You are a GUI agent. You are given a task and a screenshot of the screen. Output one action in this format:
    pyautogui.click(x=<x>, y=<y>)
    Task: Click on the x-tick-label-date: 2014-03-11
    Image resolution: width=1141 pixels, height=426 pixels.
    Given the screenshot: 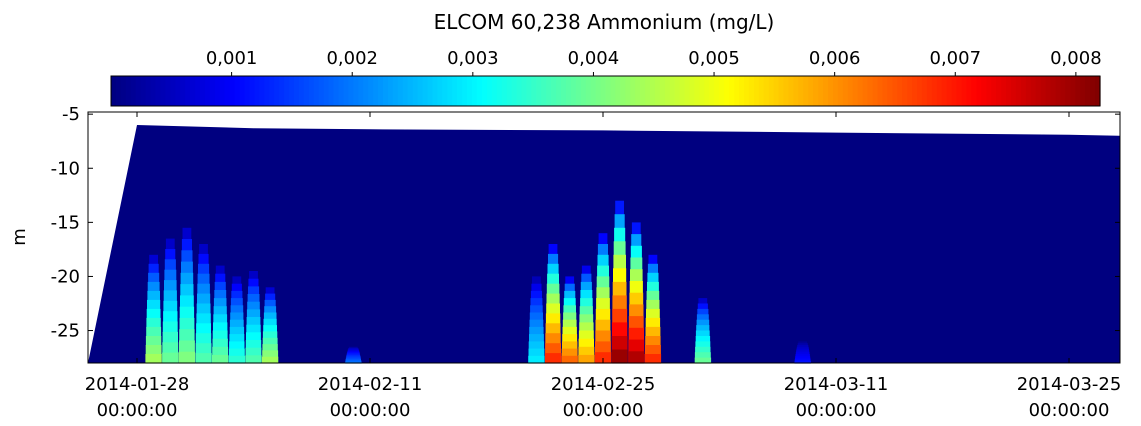 What is the action you would take?
    pyautogui.click(x=836, y=384)
    